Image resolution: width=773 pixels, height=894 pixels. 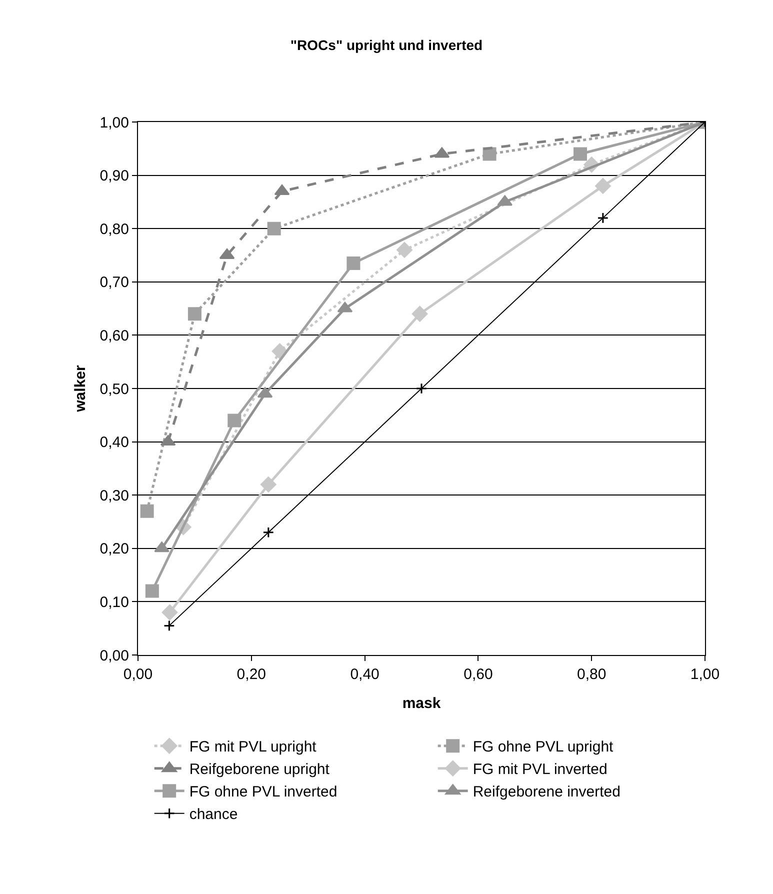 I want to click on x-tick-label: 1,00, so click(x=705, y=674).